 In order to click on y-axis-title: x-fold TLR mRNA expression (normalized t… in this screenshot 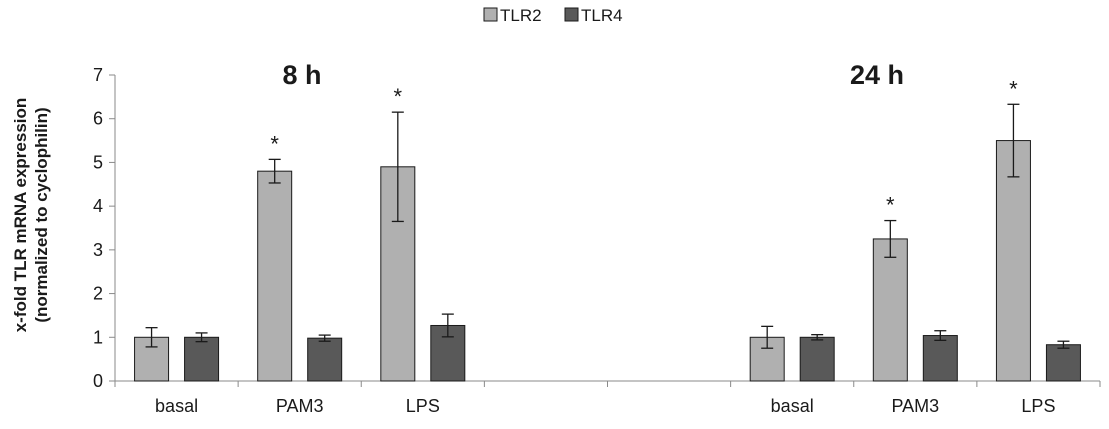, I will do `click(31, 215)`.